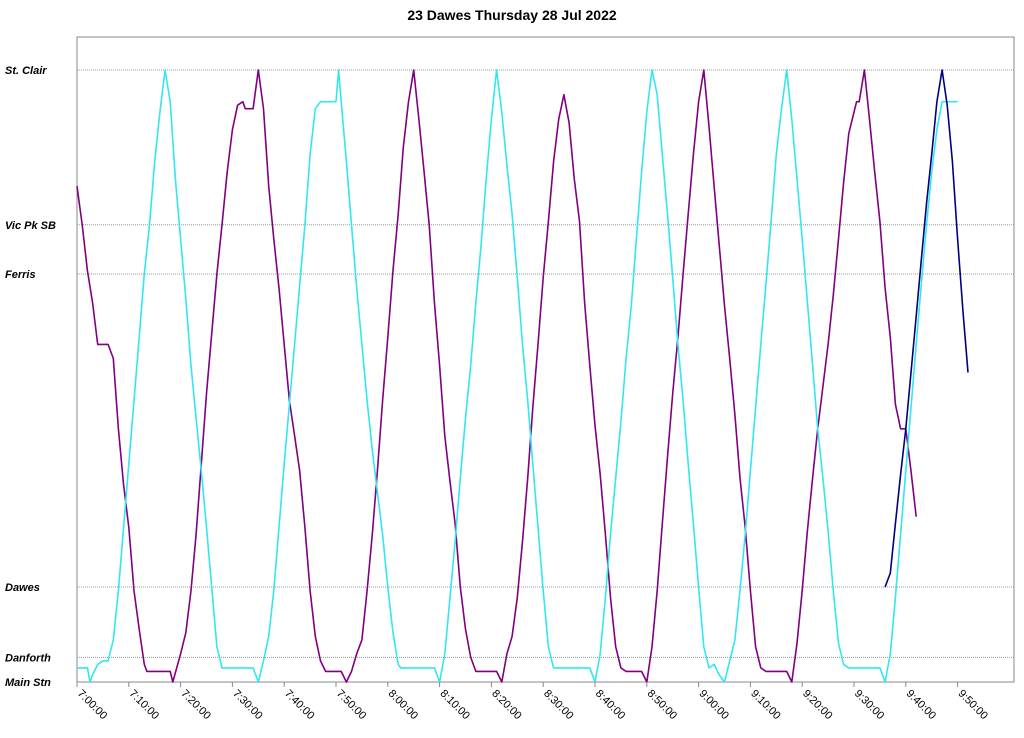  What do you see at coordinates (403, 705) in the screenshot?
I see `x-tick-label: 8:00:00` at bounding box center [403, 705].